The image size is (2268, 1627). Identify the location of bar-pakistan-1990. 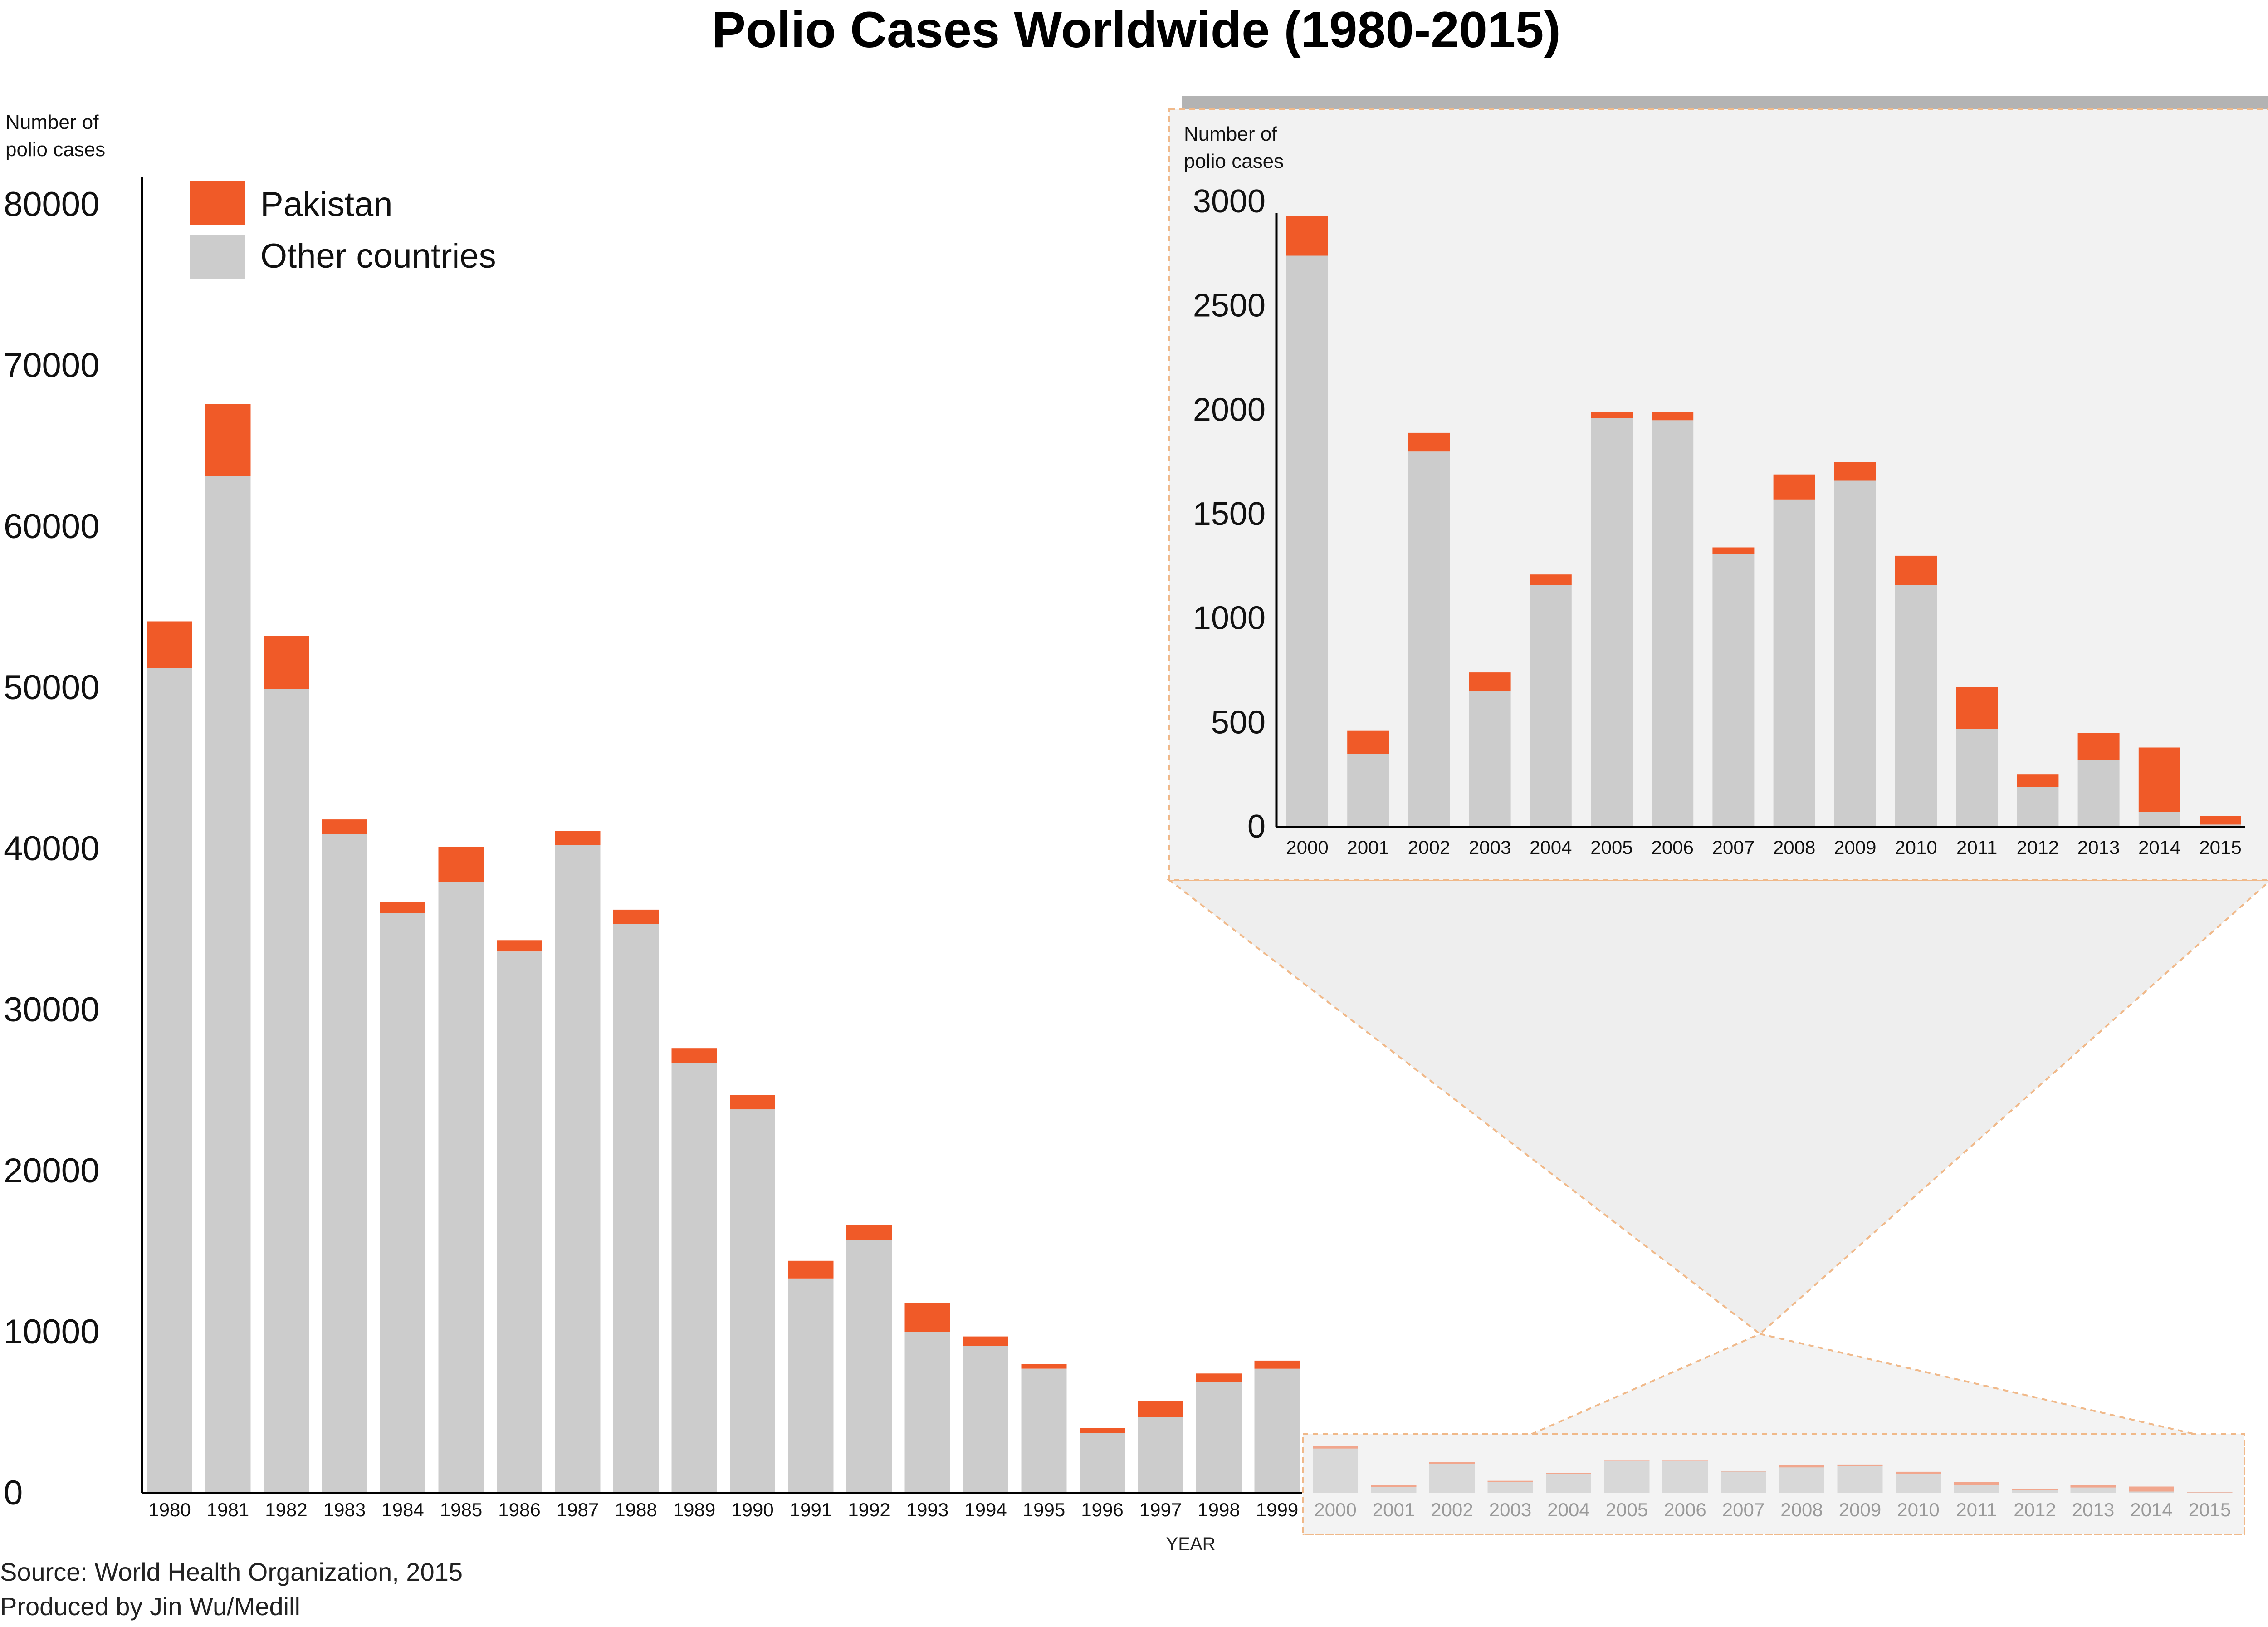
(753, 1102).